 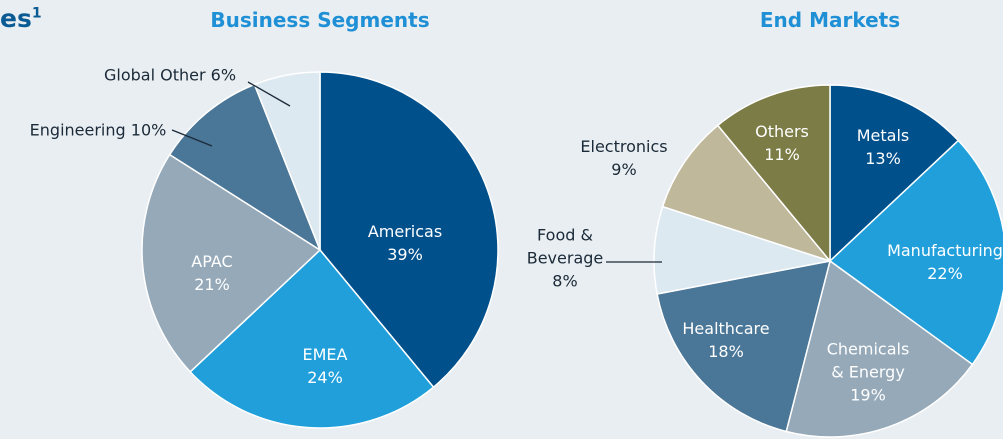 What do you see at coordinates (154, 75) in the screenshot?
I see `slice-name: Global Other` at bounding box center [154, 75].